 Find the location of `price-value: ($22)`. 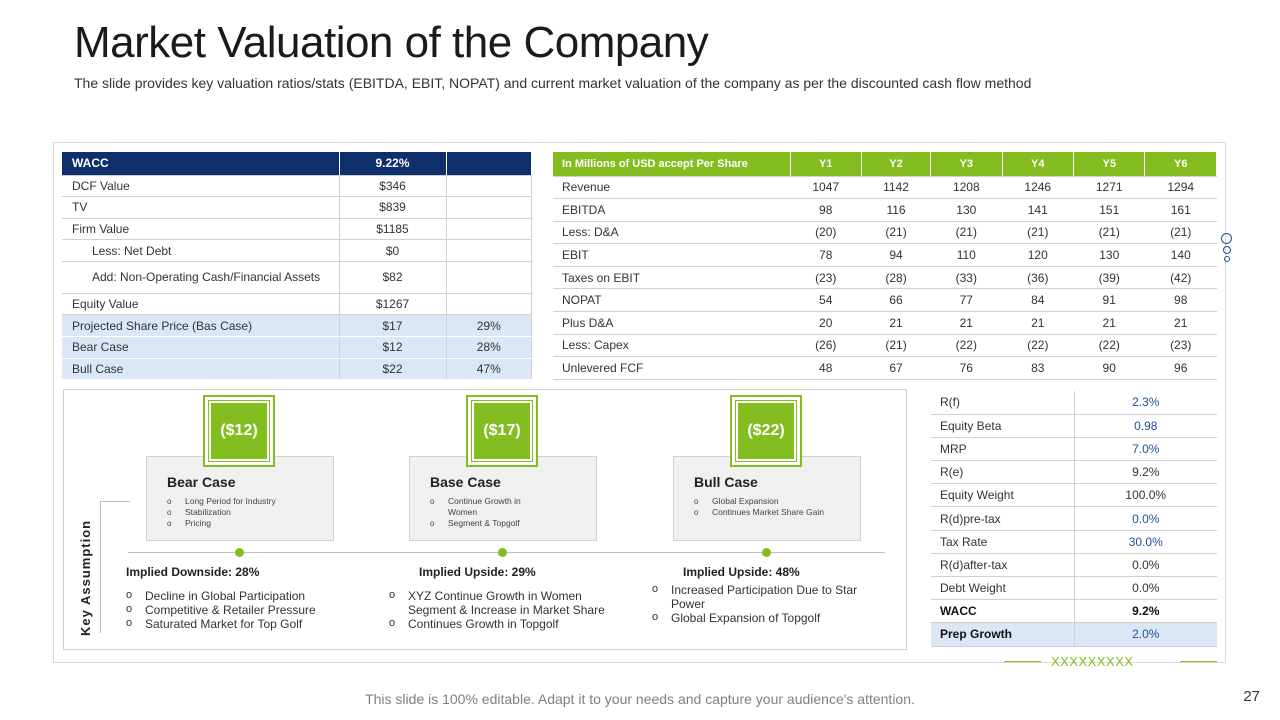

price-value: ($22) is located at coordinates (766, 431).